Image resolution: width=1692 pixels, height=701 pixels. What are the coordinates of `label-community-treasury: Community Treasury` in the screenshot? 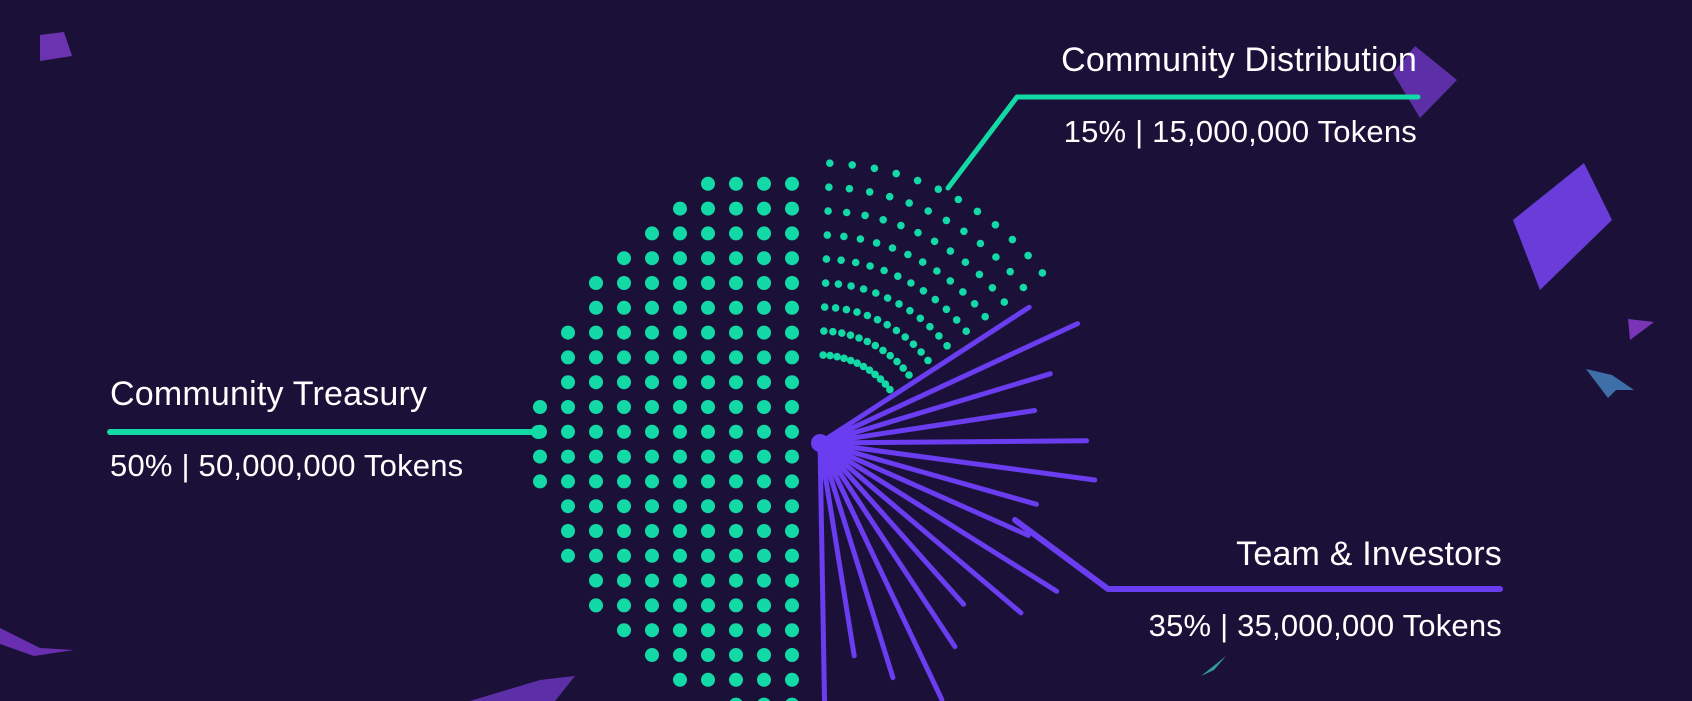 It's located at (269, 394).